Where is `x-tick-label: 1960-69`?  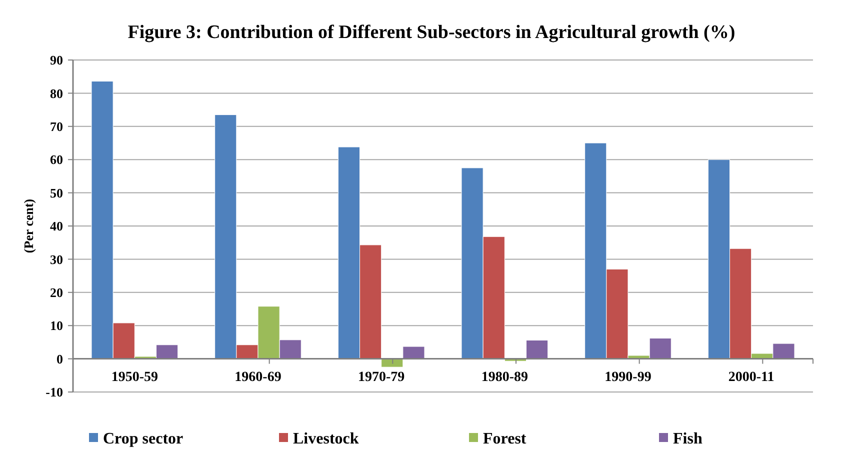
x-tick-label: 1960-69 is located at coordinates (258, 377).